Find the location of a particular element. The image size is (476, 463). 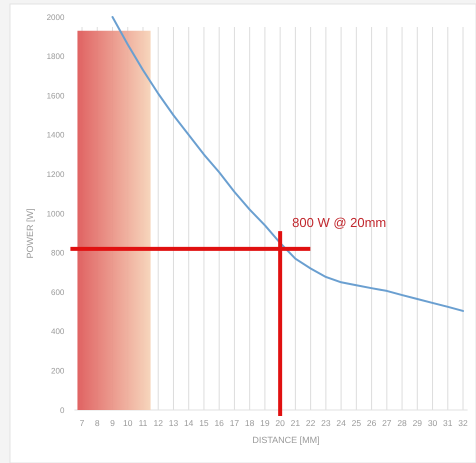

x-tick-label: 16 is located at coordinates (219, 423).